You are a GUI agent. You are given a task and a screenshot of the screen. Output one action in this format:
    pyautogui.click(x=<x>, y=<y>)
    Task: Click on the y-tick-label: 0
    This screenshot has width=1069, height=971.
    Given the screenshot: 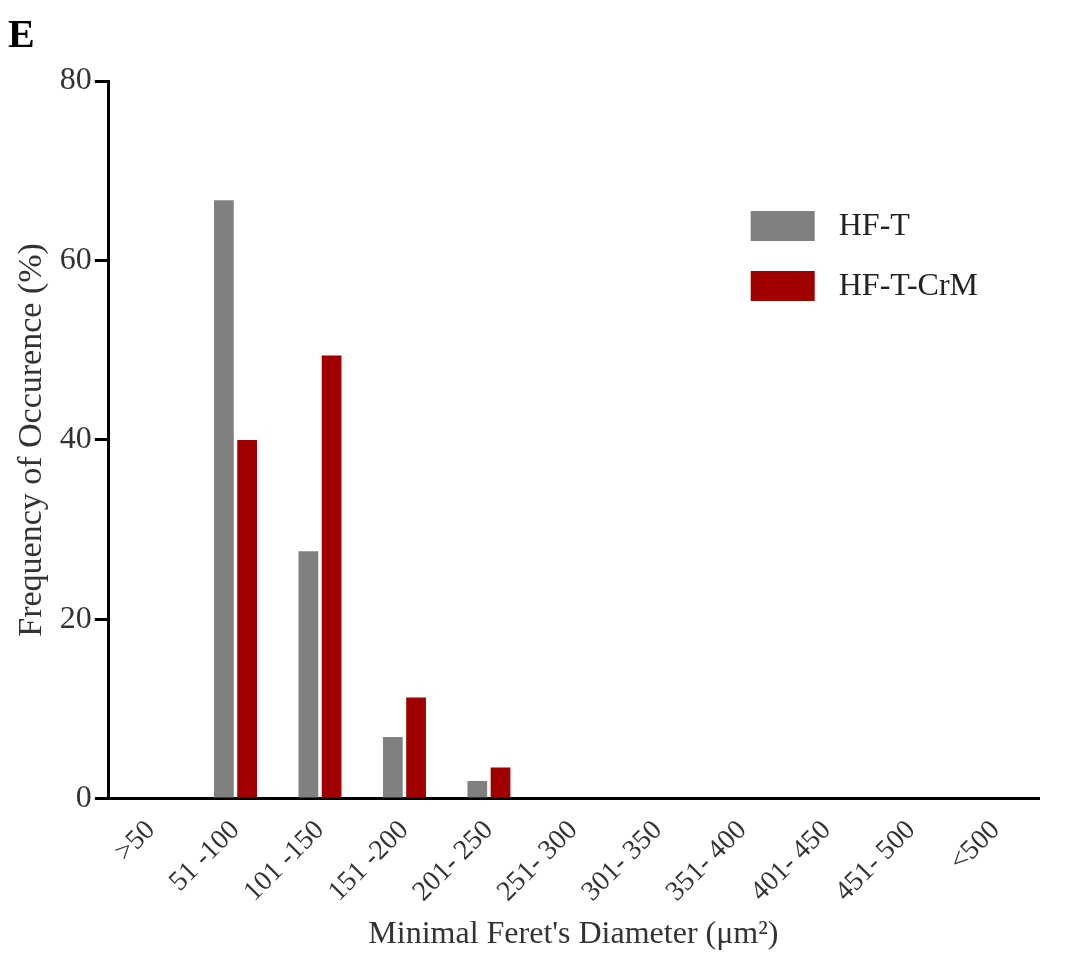 What is the action you would take?
    pyautogui.click(x=83, y=796)
    